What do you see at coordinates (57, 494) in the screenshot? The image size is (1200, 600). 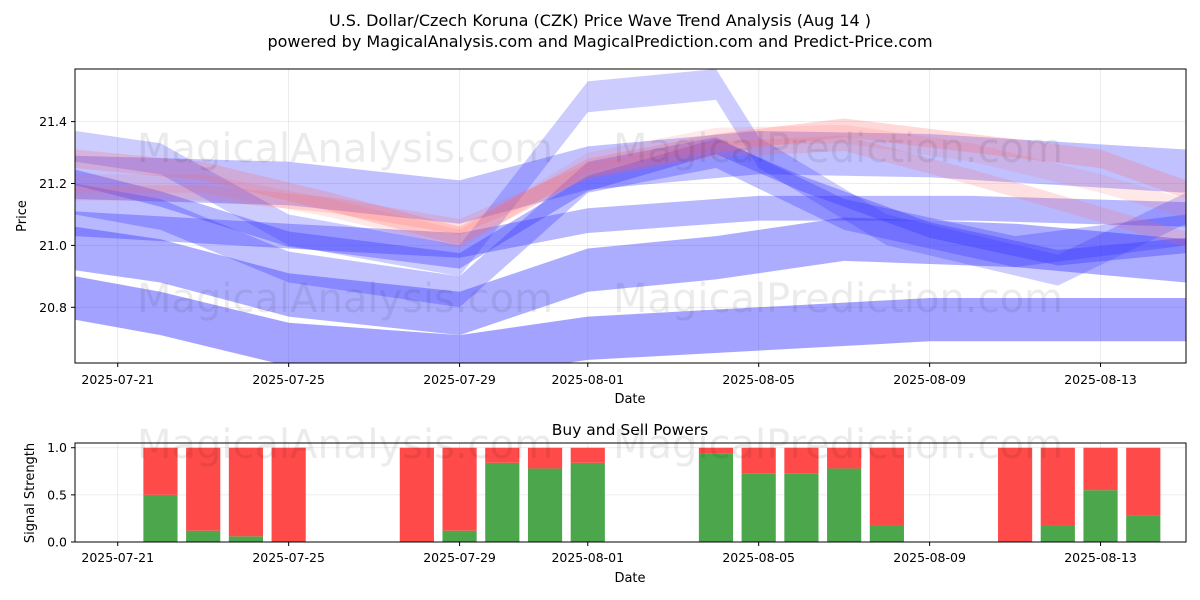 I see `power-y-tick-label: 0.5` at bounding box center [57, 494].